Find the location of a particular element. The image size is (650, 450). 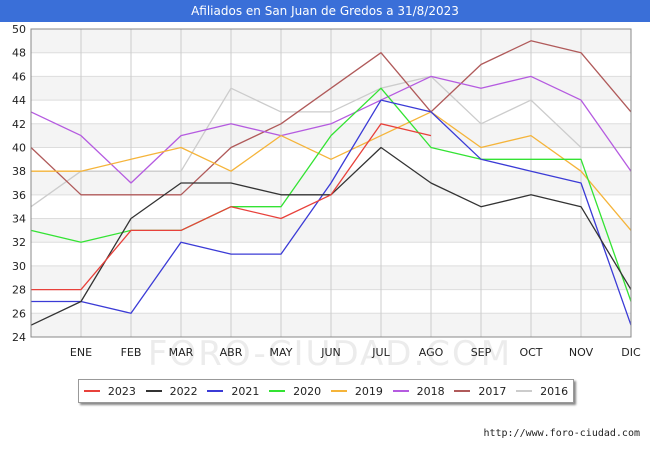

legend-label: 2023 is located at coordinates (121, 391).